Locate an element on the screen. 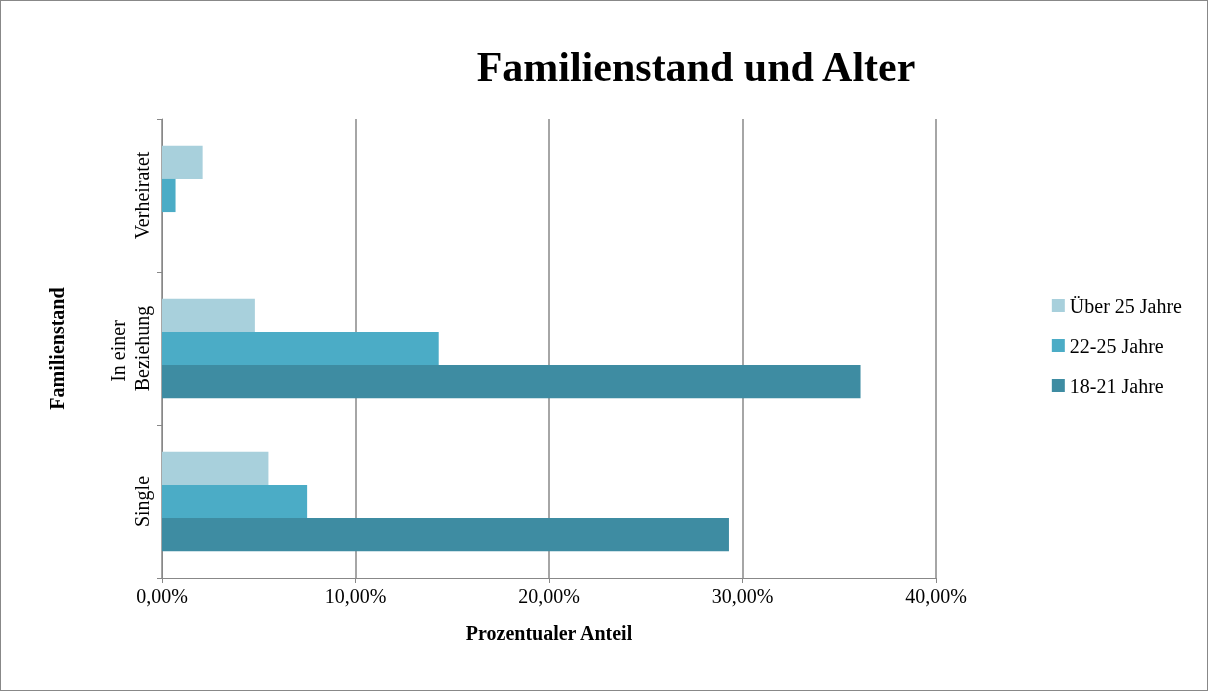  y-axis-title: Familienstand is located at coordinates (57, 348).